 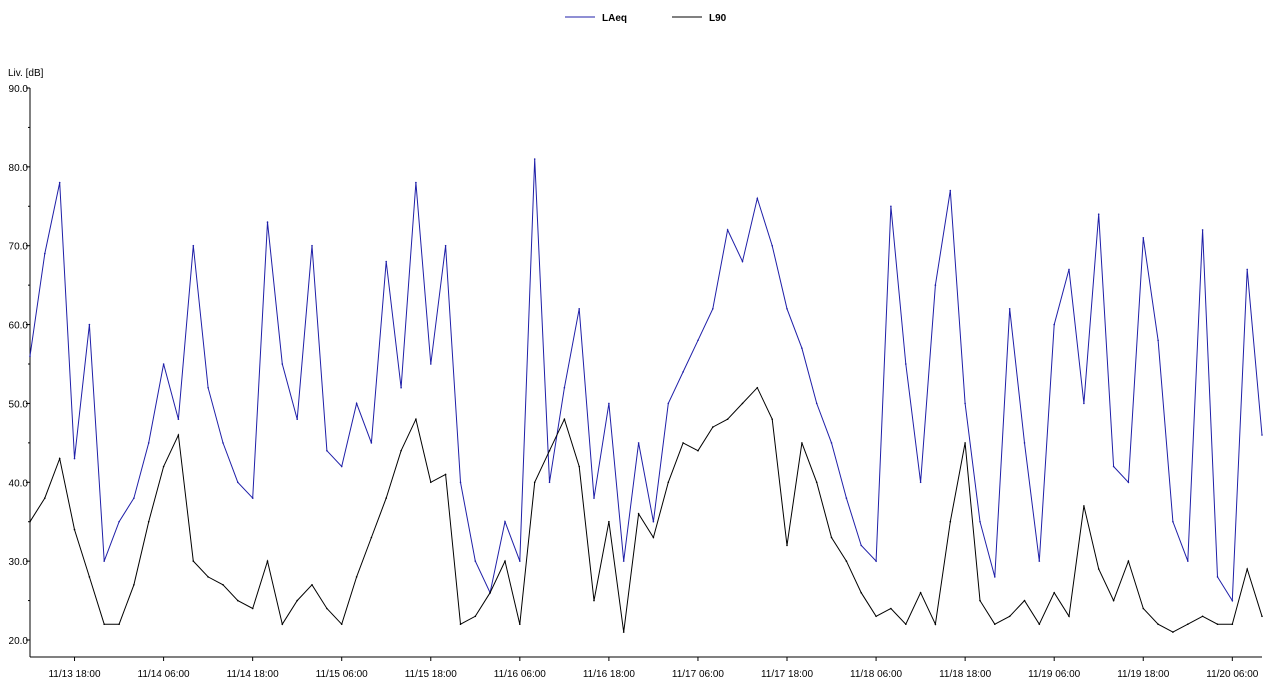 I want to click on x-tick-label: 11/16 06:00, so click(x=520, y=674).